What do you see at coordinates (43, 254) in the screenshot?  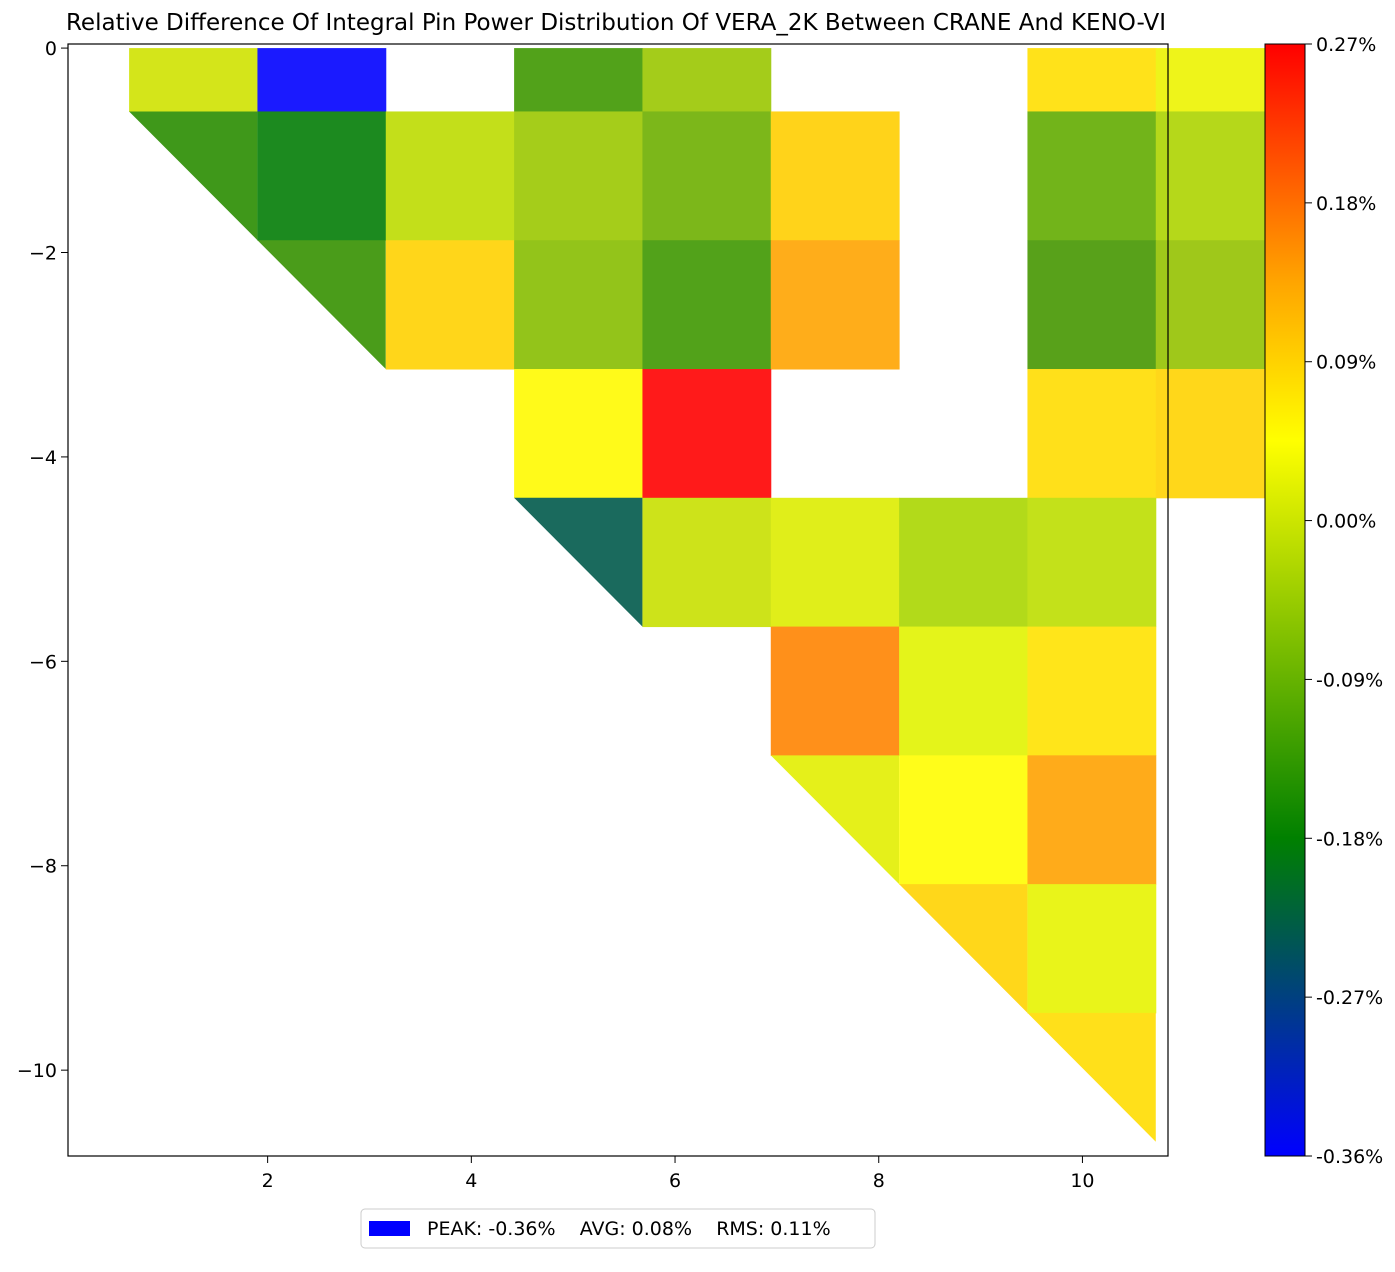 I see `y-tick-label: −2` at bounding box center [43, 254].